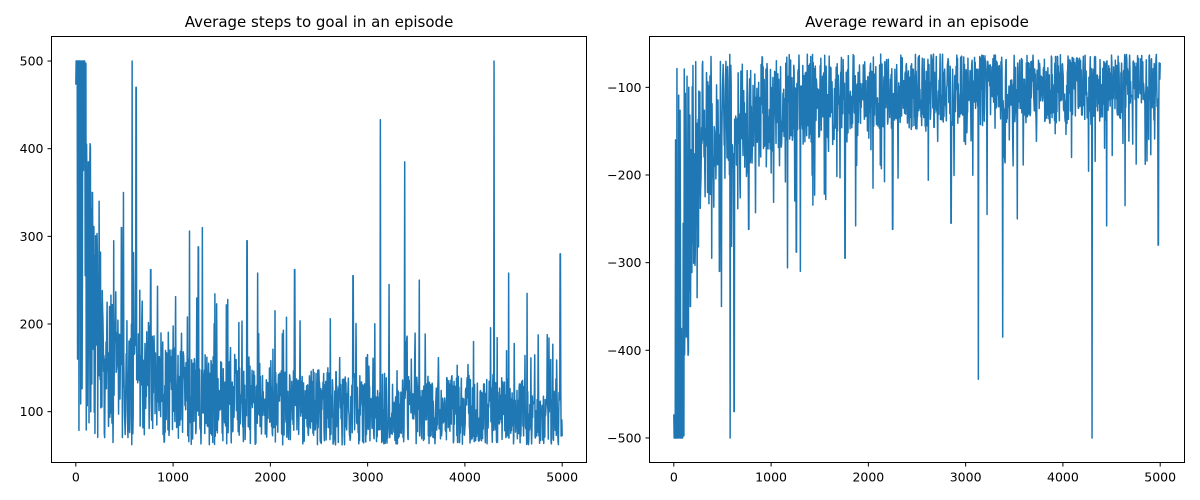 The image size is (1200, 500). What do you see at coordinates (1160, 477) in the screenshot?
I see `right-x-tick-label: 5000` at bounding box center [1160, 477].